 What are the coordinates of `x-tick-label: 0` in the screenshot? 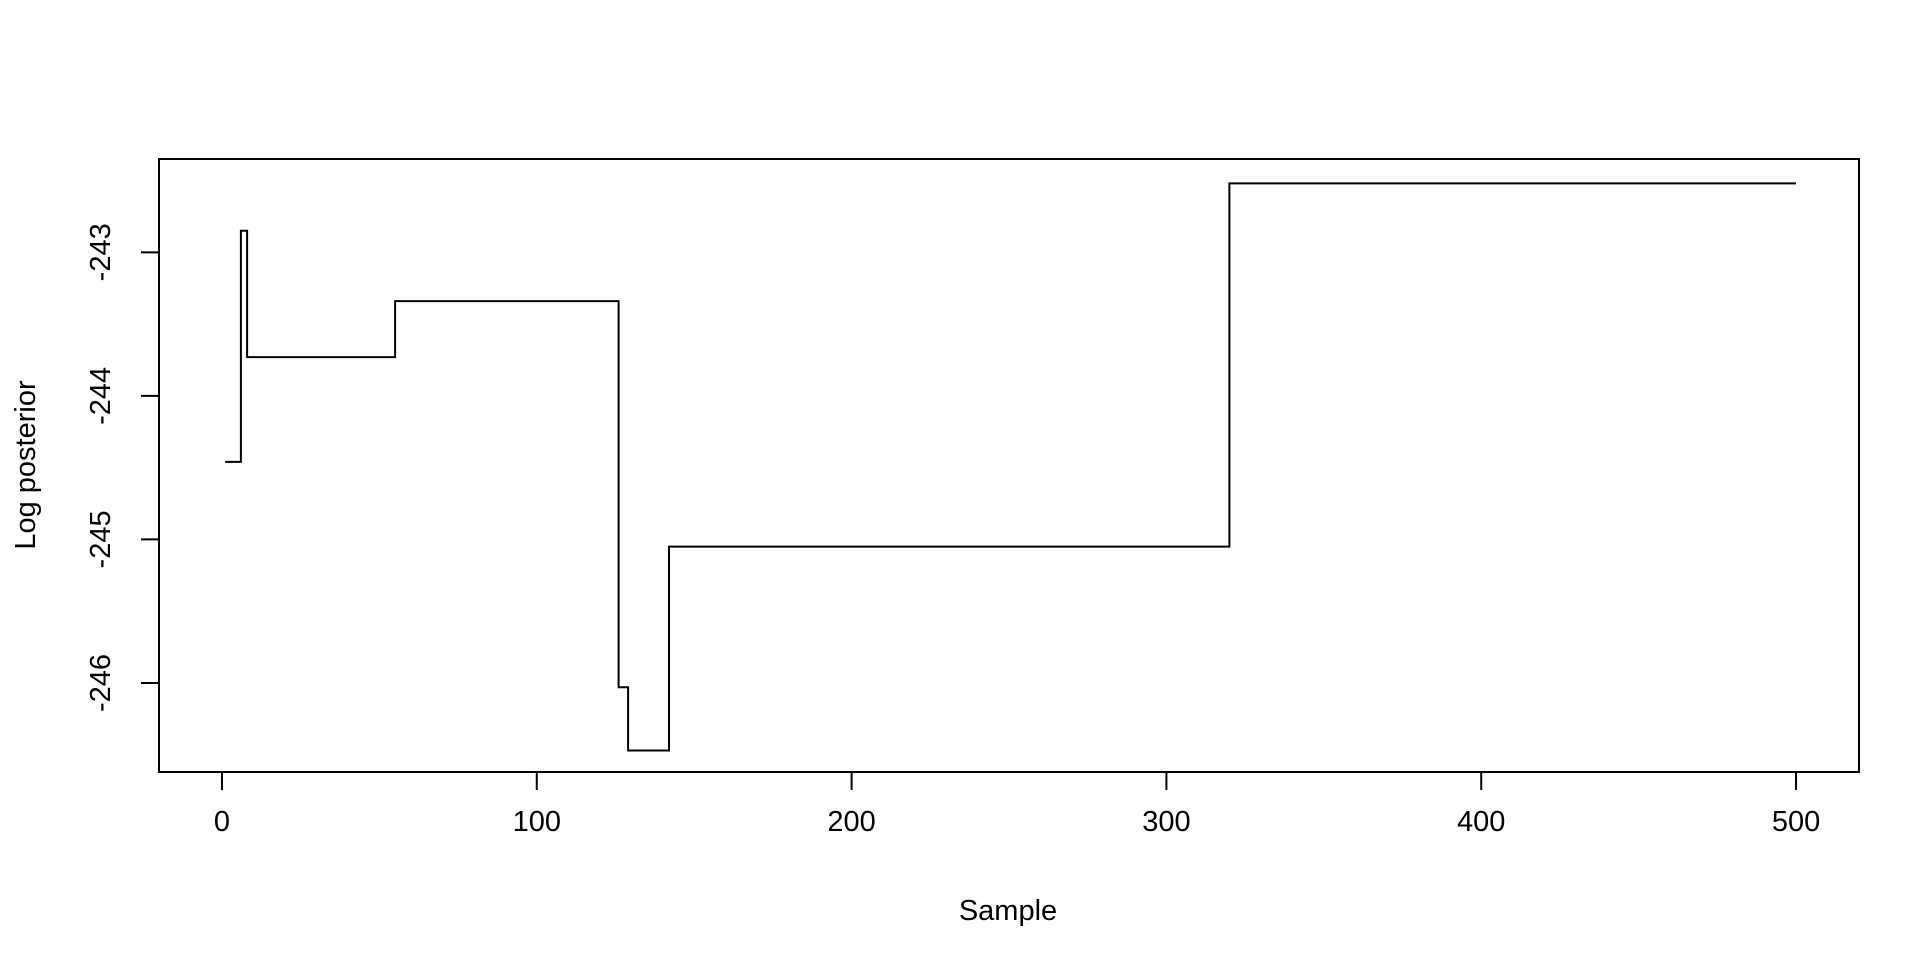 It's located at (222, 822).